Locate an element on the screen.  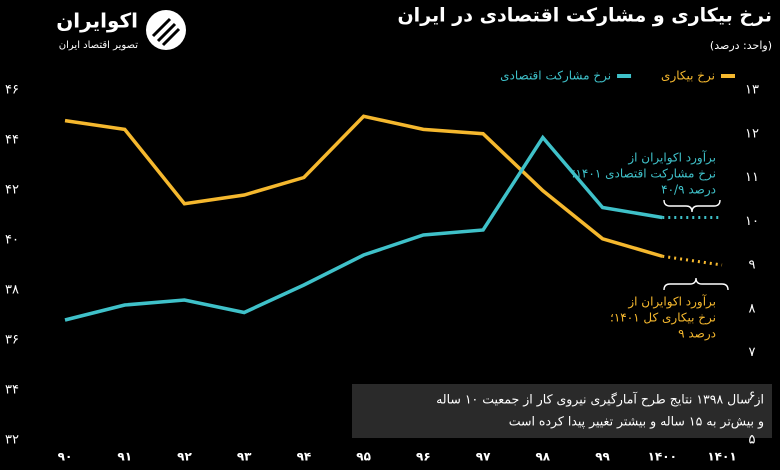
x-tick-label: ۹۸ is located at coordinates (542, 457).